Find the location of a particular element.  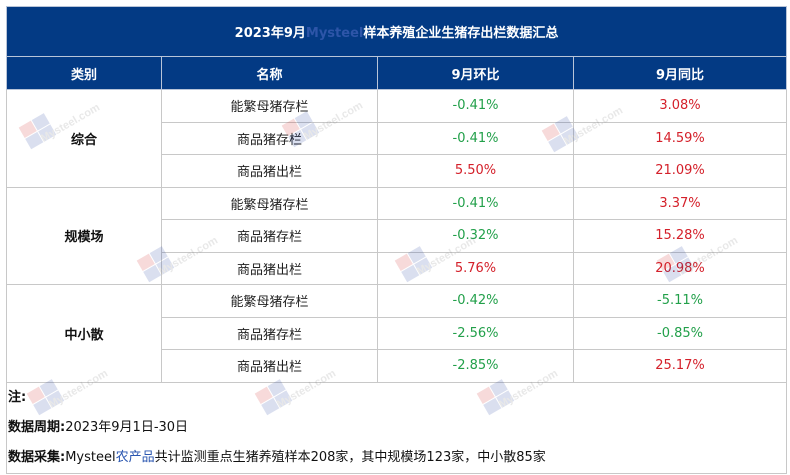

table-row: 商品猪存栏 -2.56% -0.85% is located at coordinates (397, 333).